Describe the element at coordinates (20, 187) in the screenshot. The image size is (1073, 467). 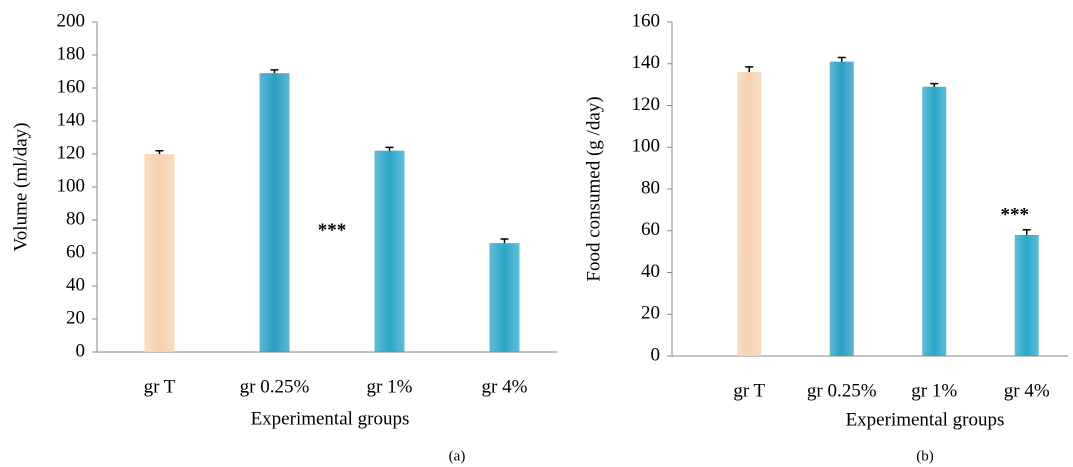
I see `y-axis-title: Volume (ml/day)` at that location.